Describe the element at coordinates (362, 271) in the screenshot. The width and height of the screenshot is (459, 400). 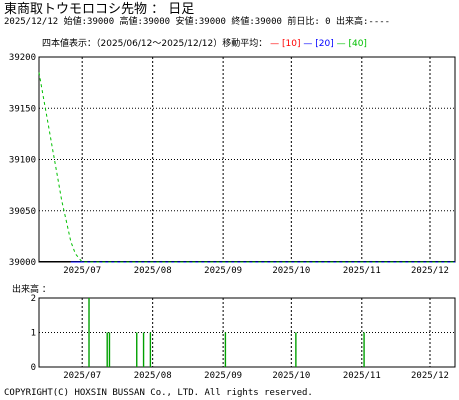
I see `price-x-tick-label: 2025/11` at that location.